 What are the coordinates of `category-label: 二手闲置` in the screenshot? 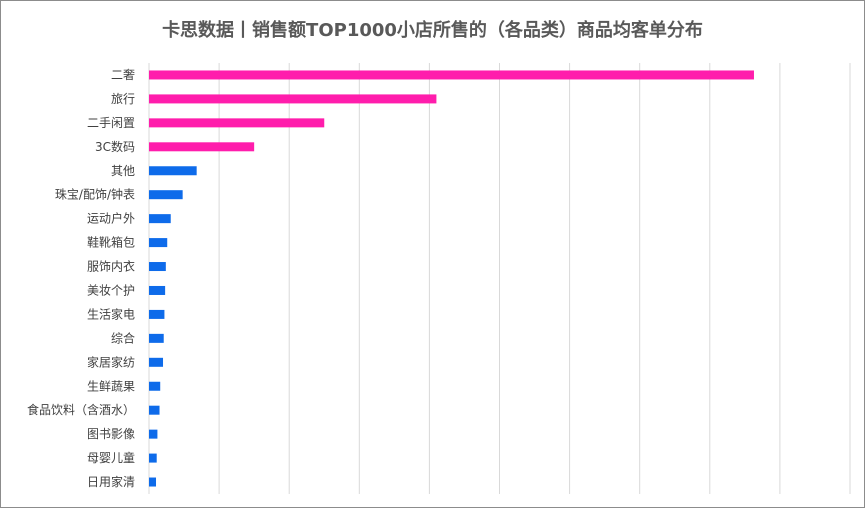 It's located at (111, 123).